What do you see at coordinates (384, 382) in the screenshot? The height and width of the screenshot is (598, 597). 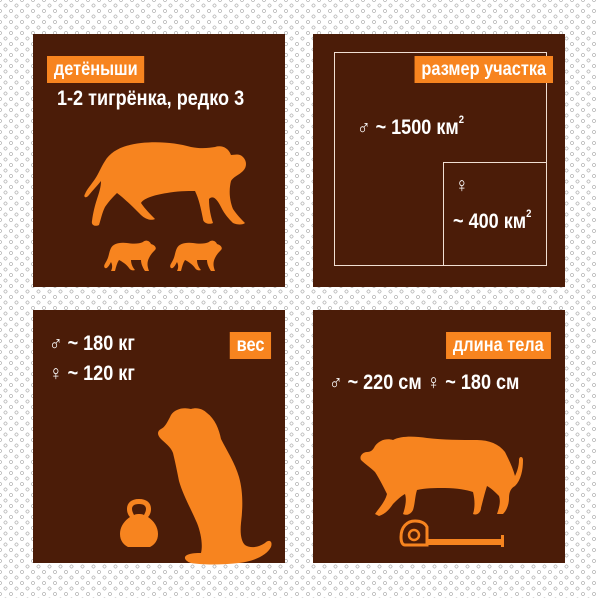 I see `male-length-text: ~ 220 см` at bounding box center [384, 382].